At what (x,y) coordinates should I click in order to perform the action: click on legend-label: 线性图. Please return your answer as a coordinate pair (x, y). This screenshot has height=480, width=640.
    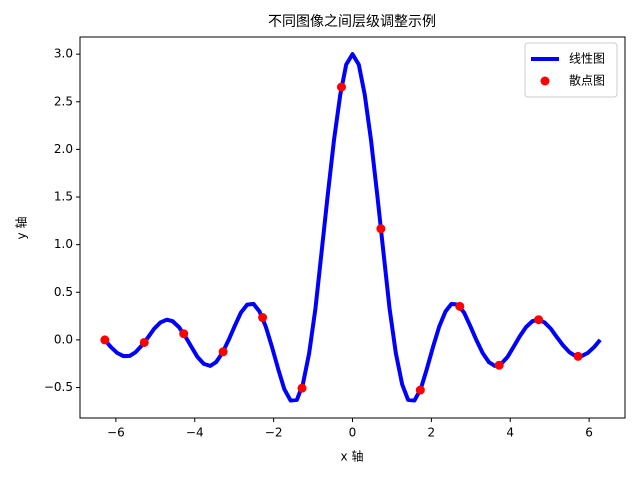
    Looking at the image, I should click on (587, 59).